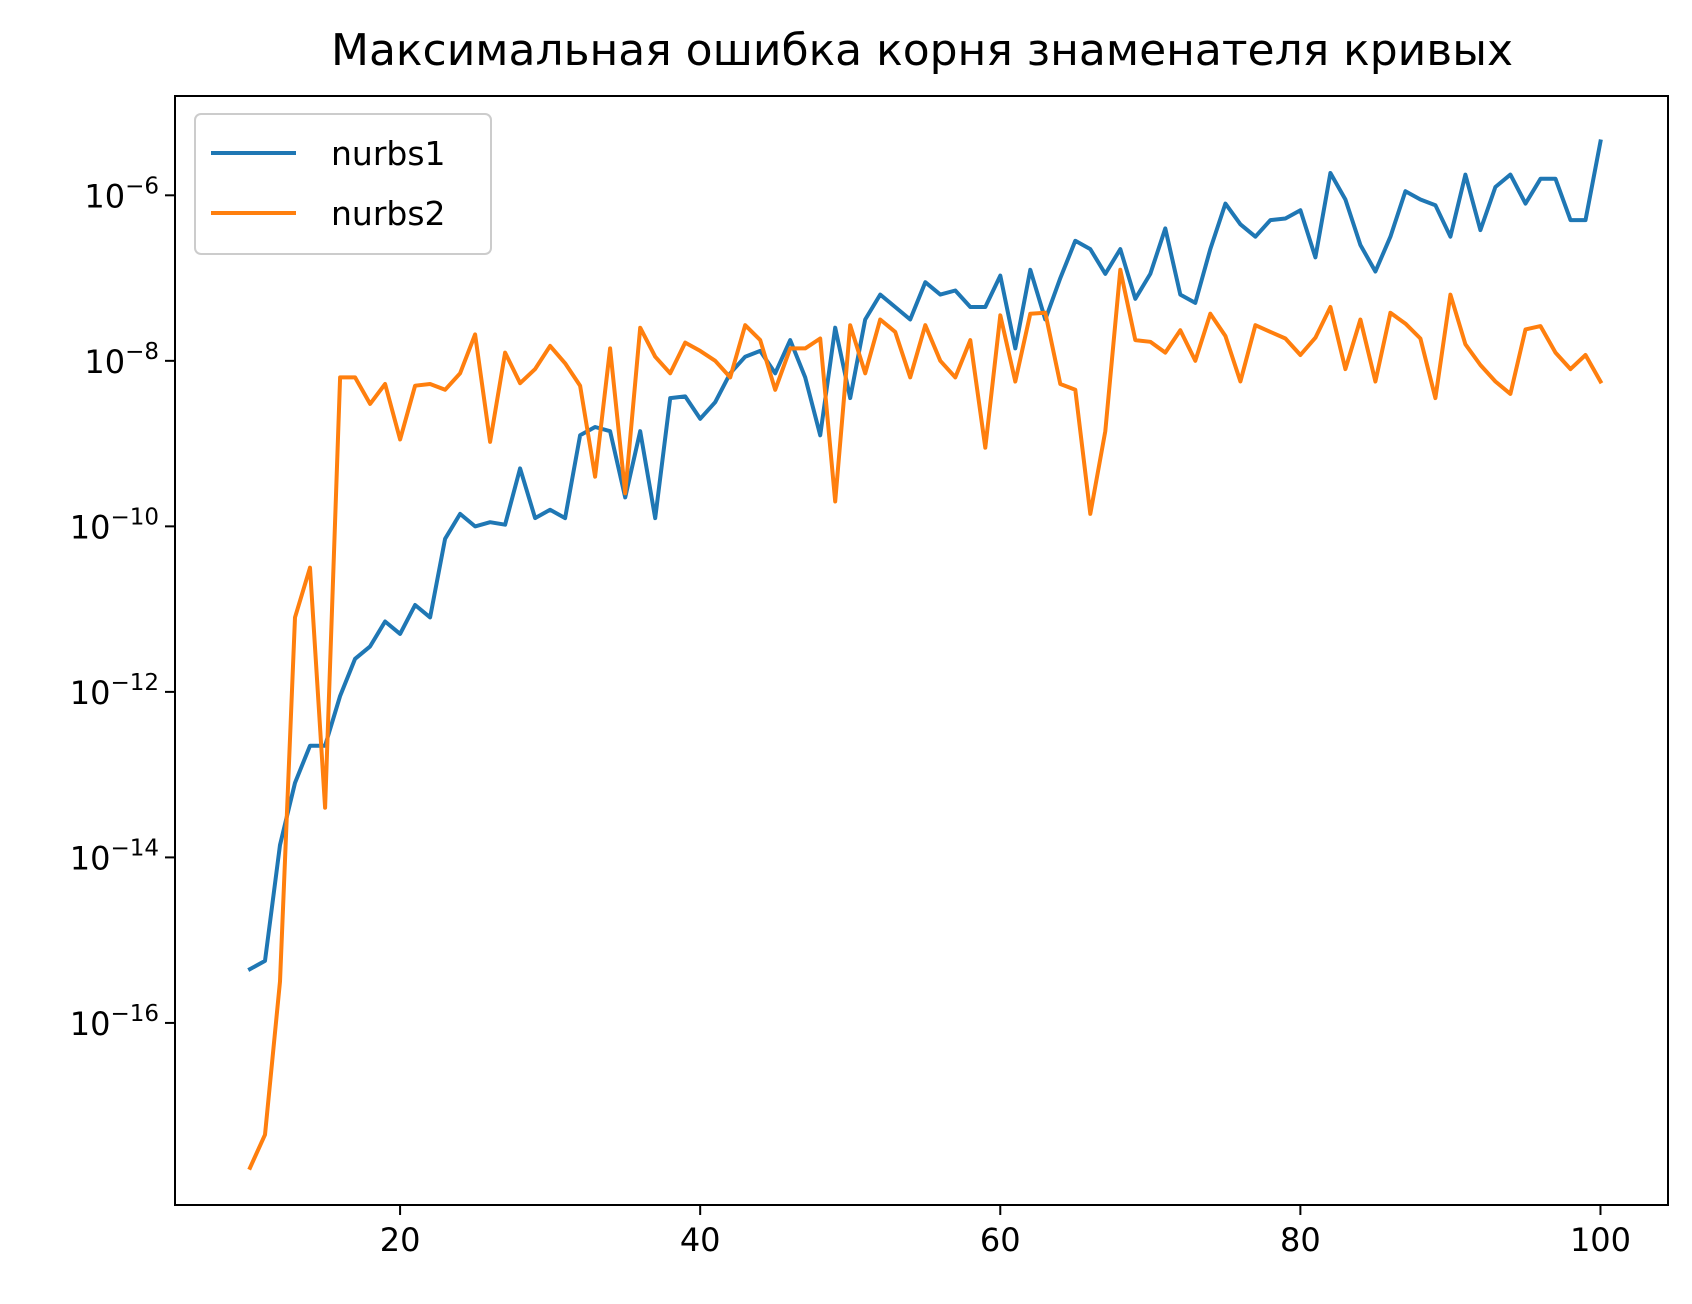 Image resolution: width=1692 pixels, height=1304 pixels. Describe the element at coordinates (121, 360) in the screenshot. I see `y-tick-label: 10⁻⁸` at that location.